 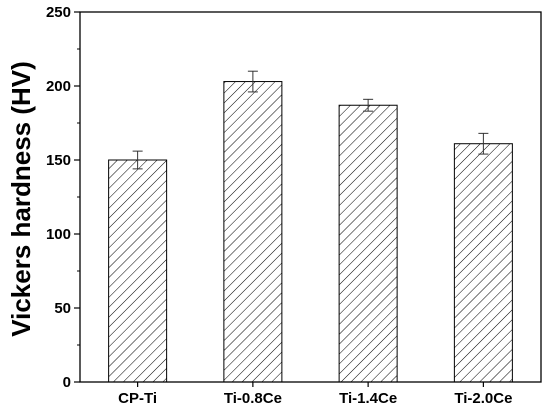 What do you see at coordinates (62, 308) in the screenshot?
I see `y-tick-label: 50` at bounding box center [62, 308].